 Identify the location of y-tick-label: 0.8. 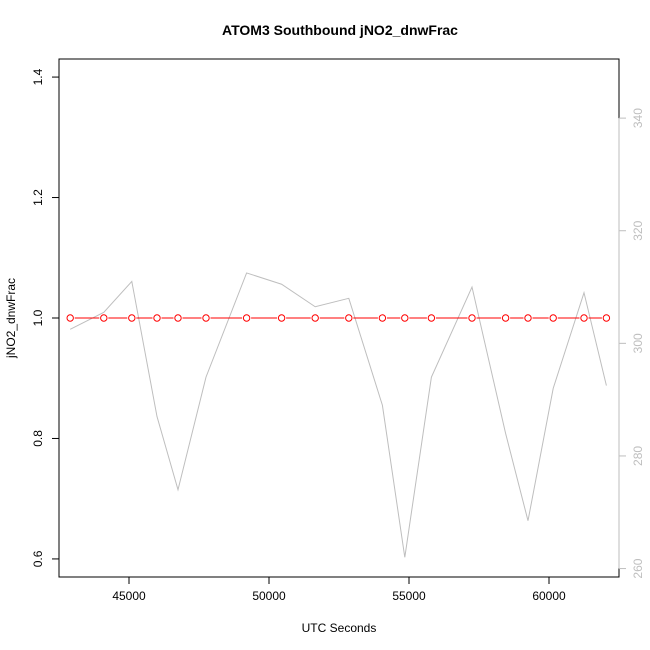
(38, 438).